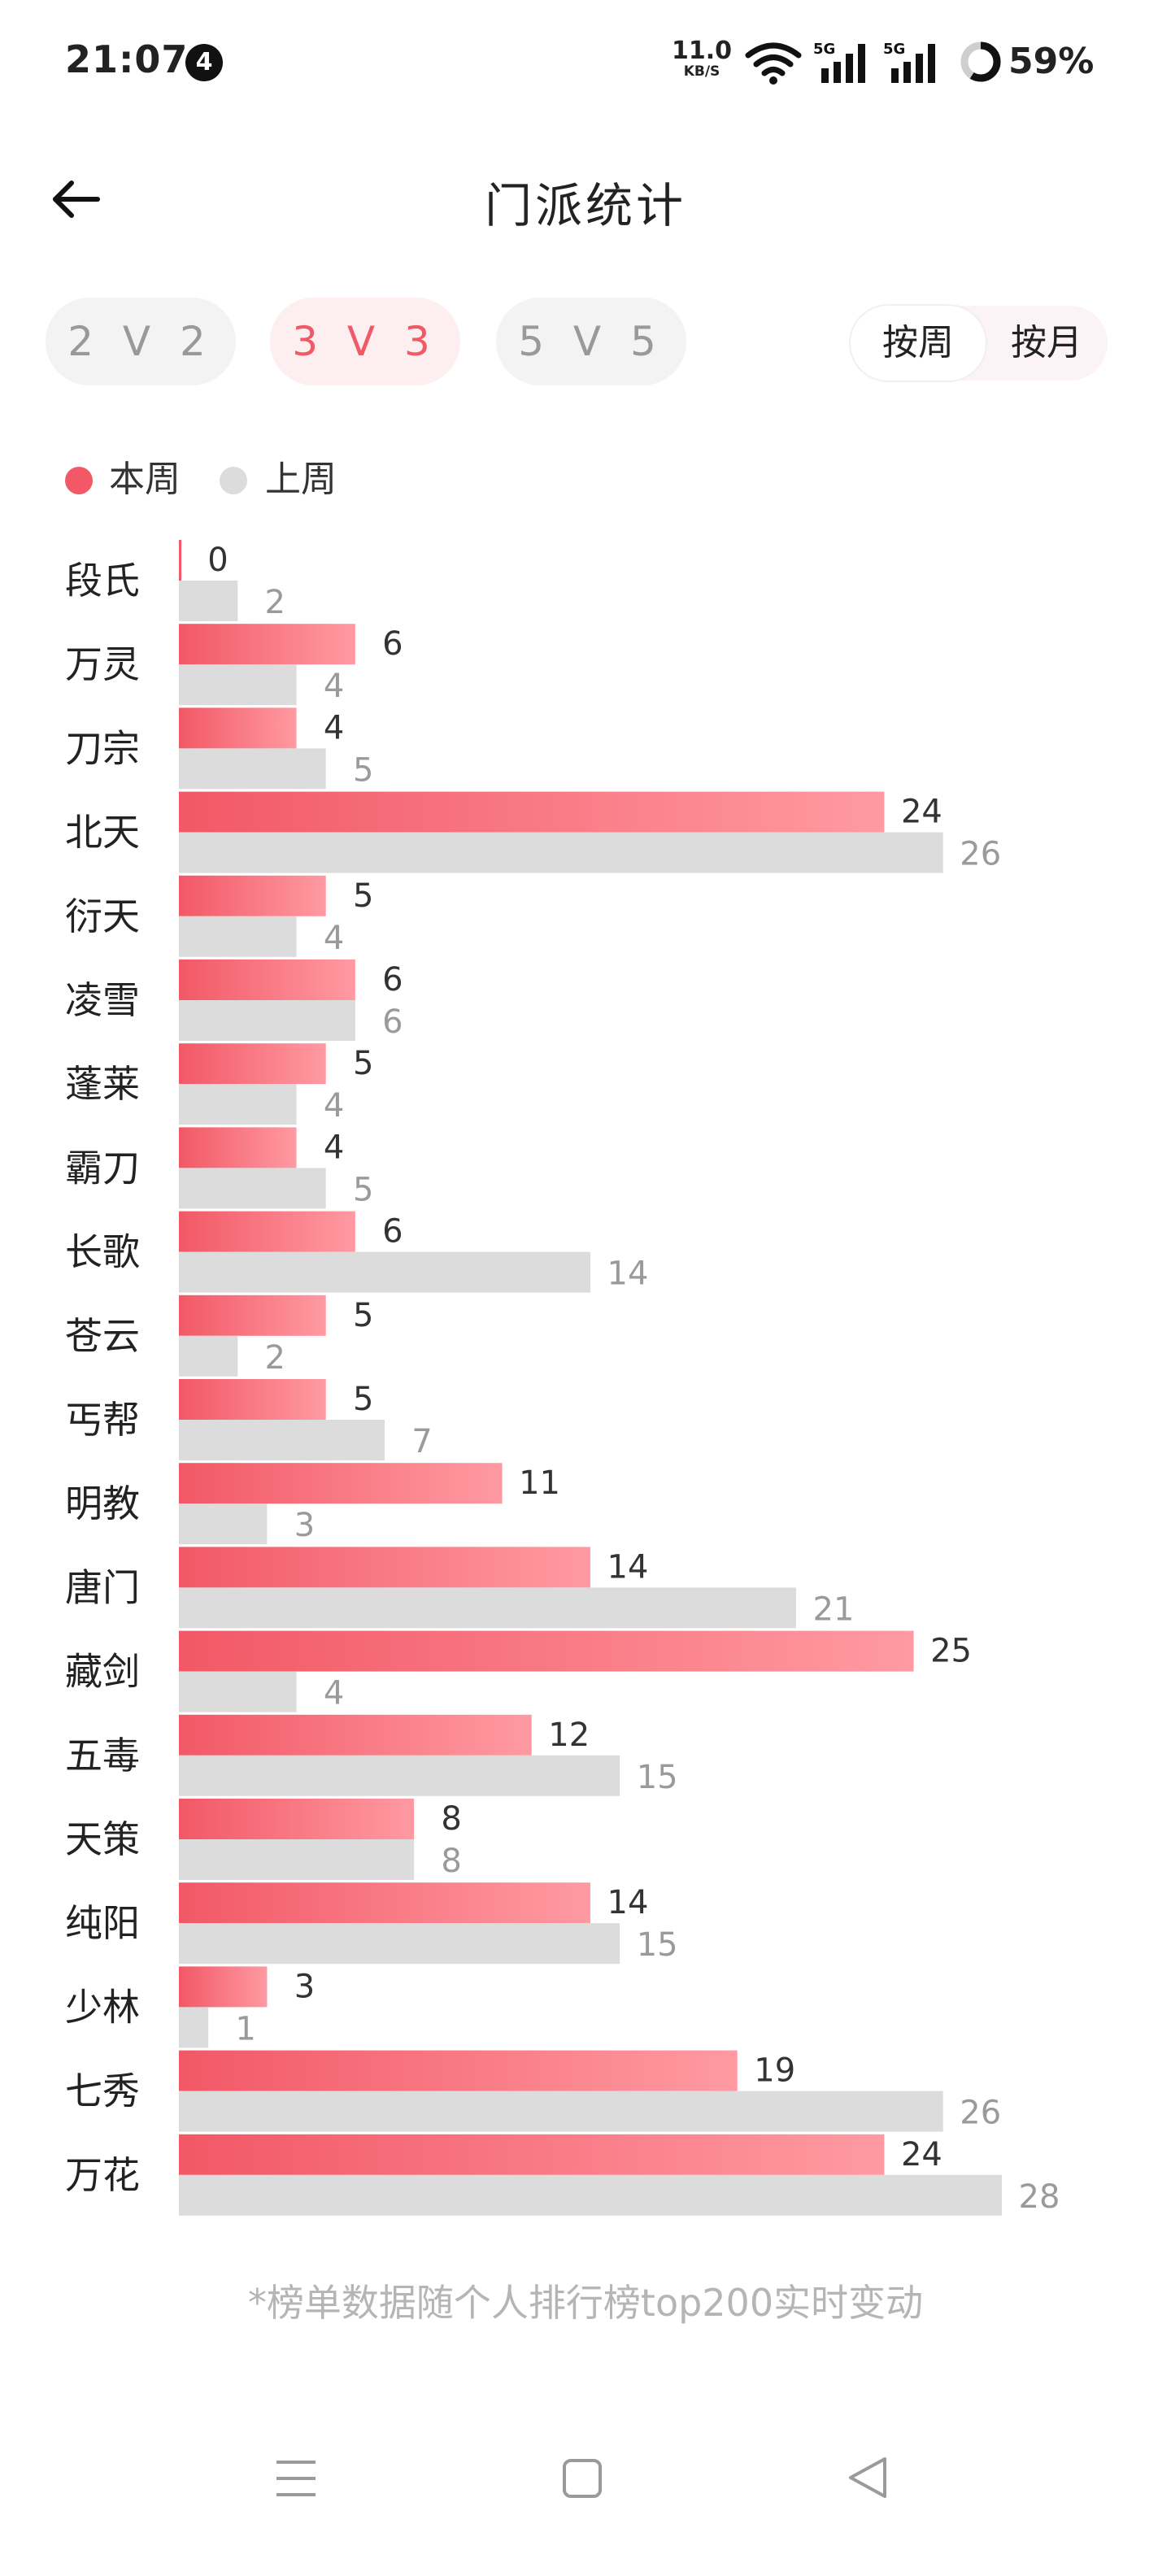 This screenshot has width=1171, height=2576. I want to click on category-label: 北天, so click(103, 833).